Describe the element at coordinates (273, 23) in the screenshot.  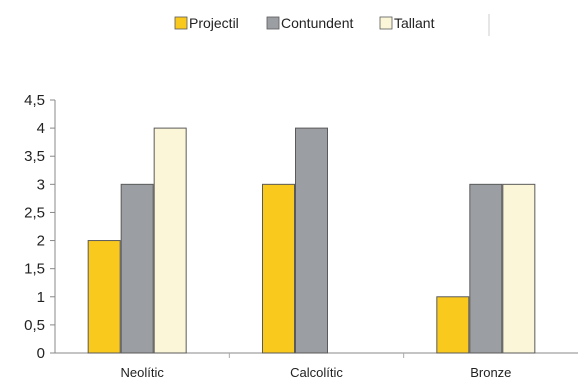
I see `legend-swatch-contundent` at that location.